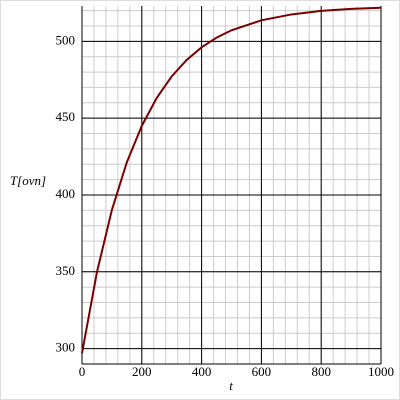  I want to click on y-tick-label: 400, so click(66, 193).